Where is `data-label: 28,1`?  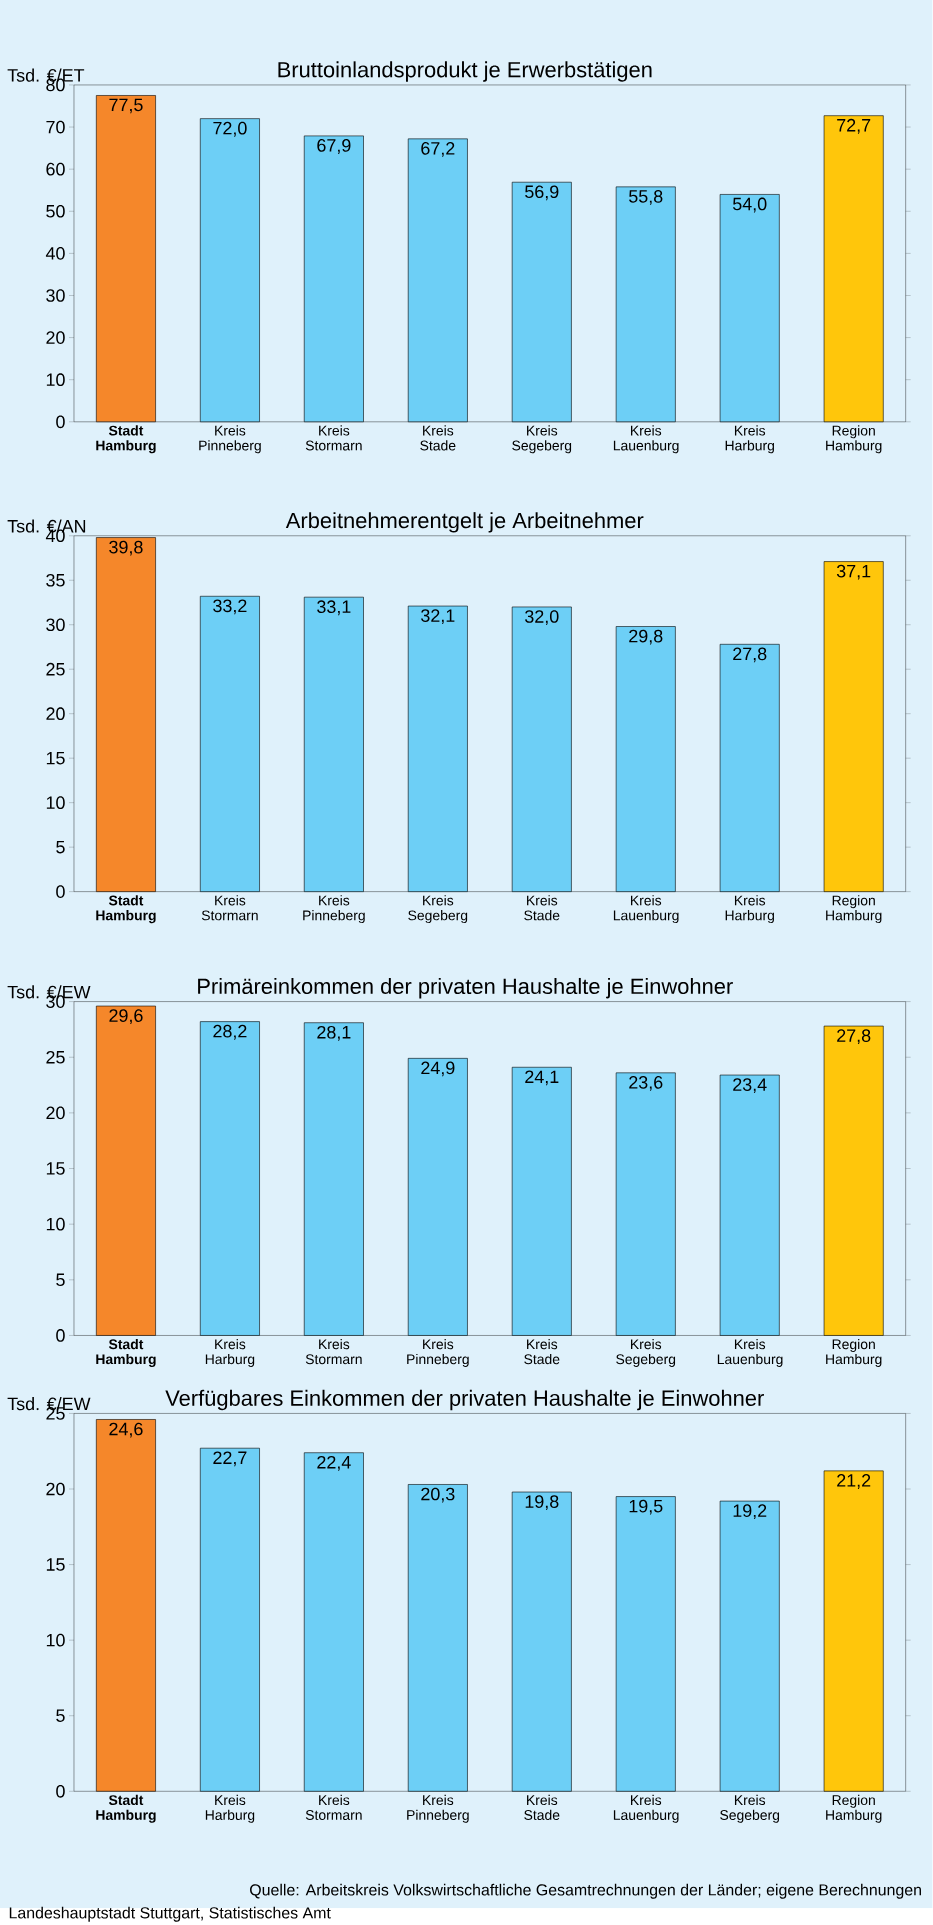 data-label: 28,1 is located at coordinates (334, 1033).